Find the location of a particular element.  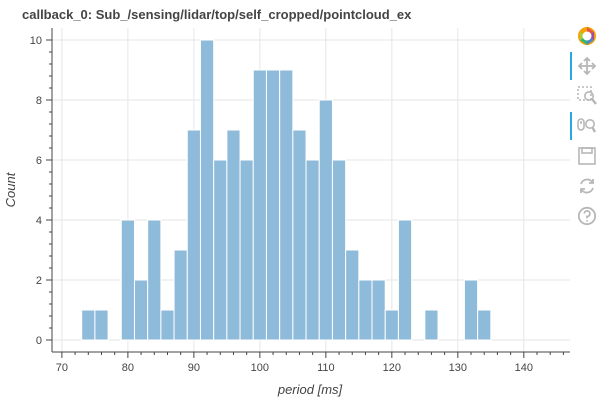

help-icon is located at coordinates (587, 216).